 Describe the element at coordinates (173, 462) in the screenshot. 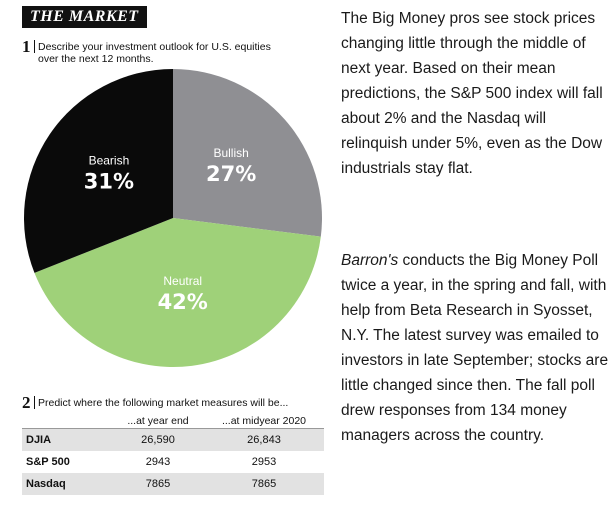

I see `table-row: S&P 500 2943 2953` at that location.